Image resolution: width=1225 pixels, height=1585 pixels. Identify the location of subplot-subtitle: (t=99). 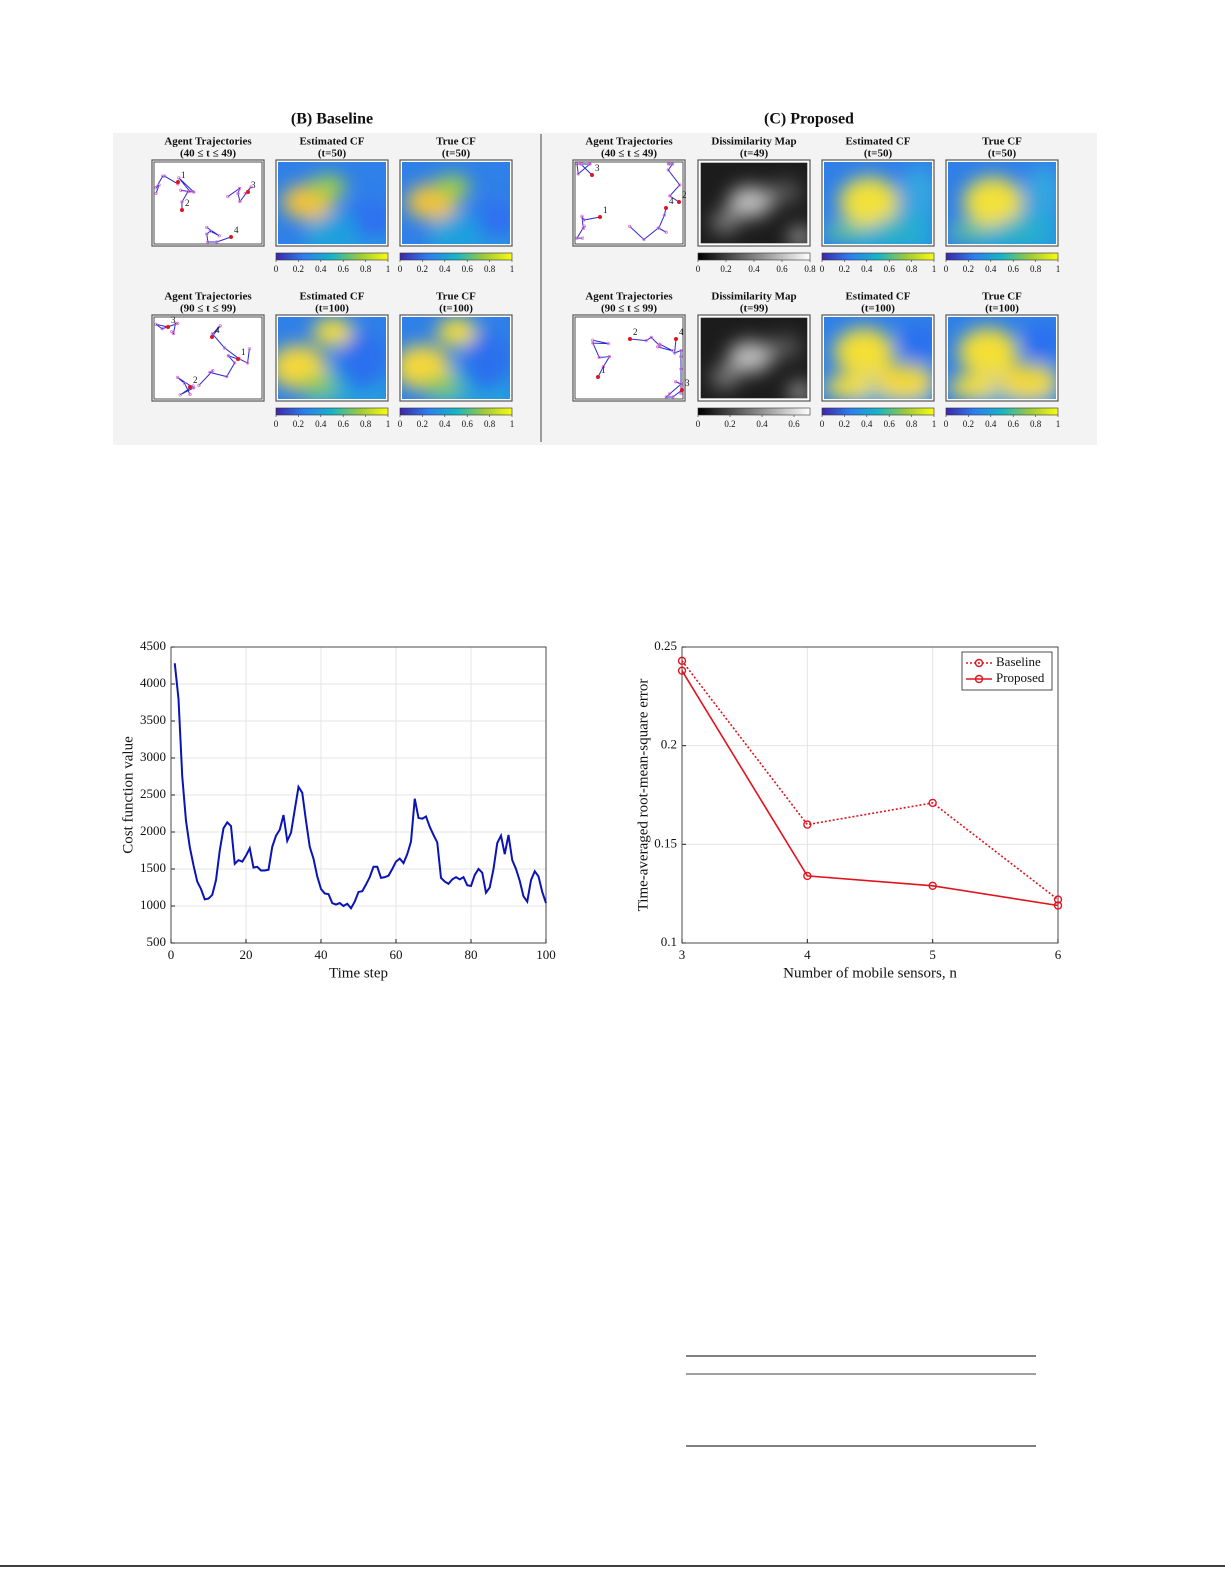
(754, 309).